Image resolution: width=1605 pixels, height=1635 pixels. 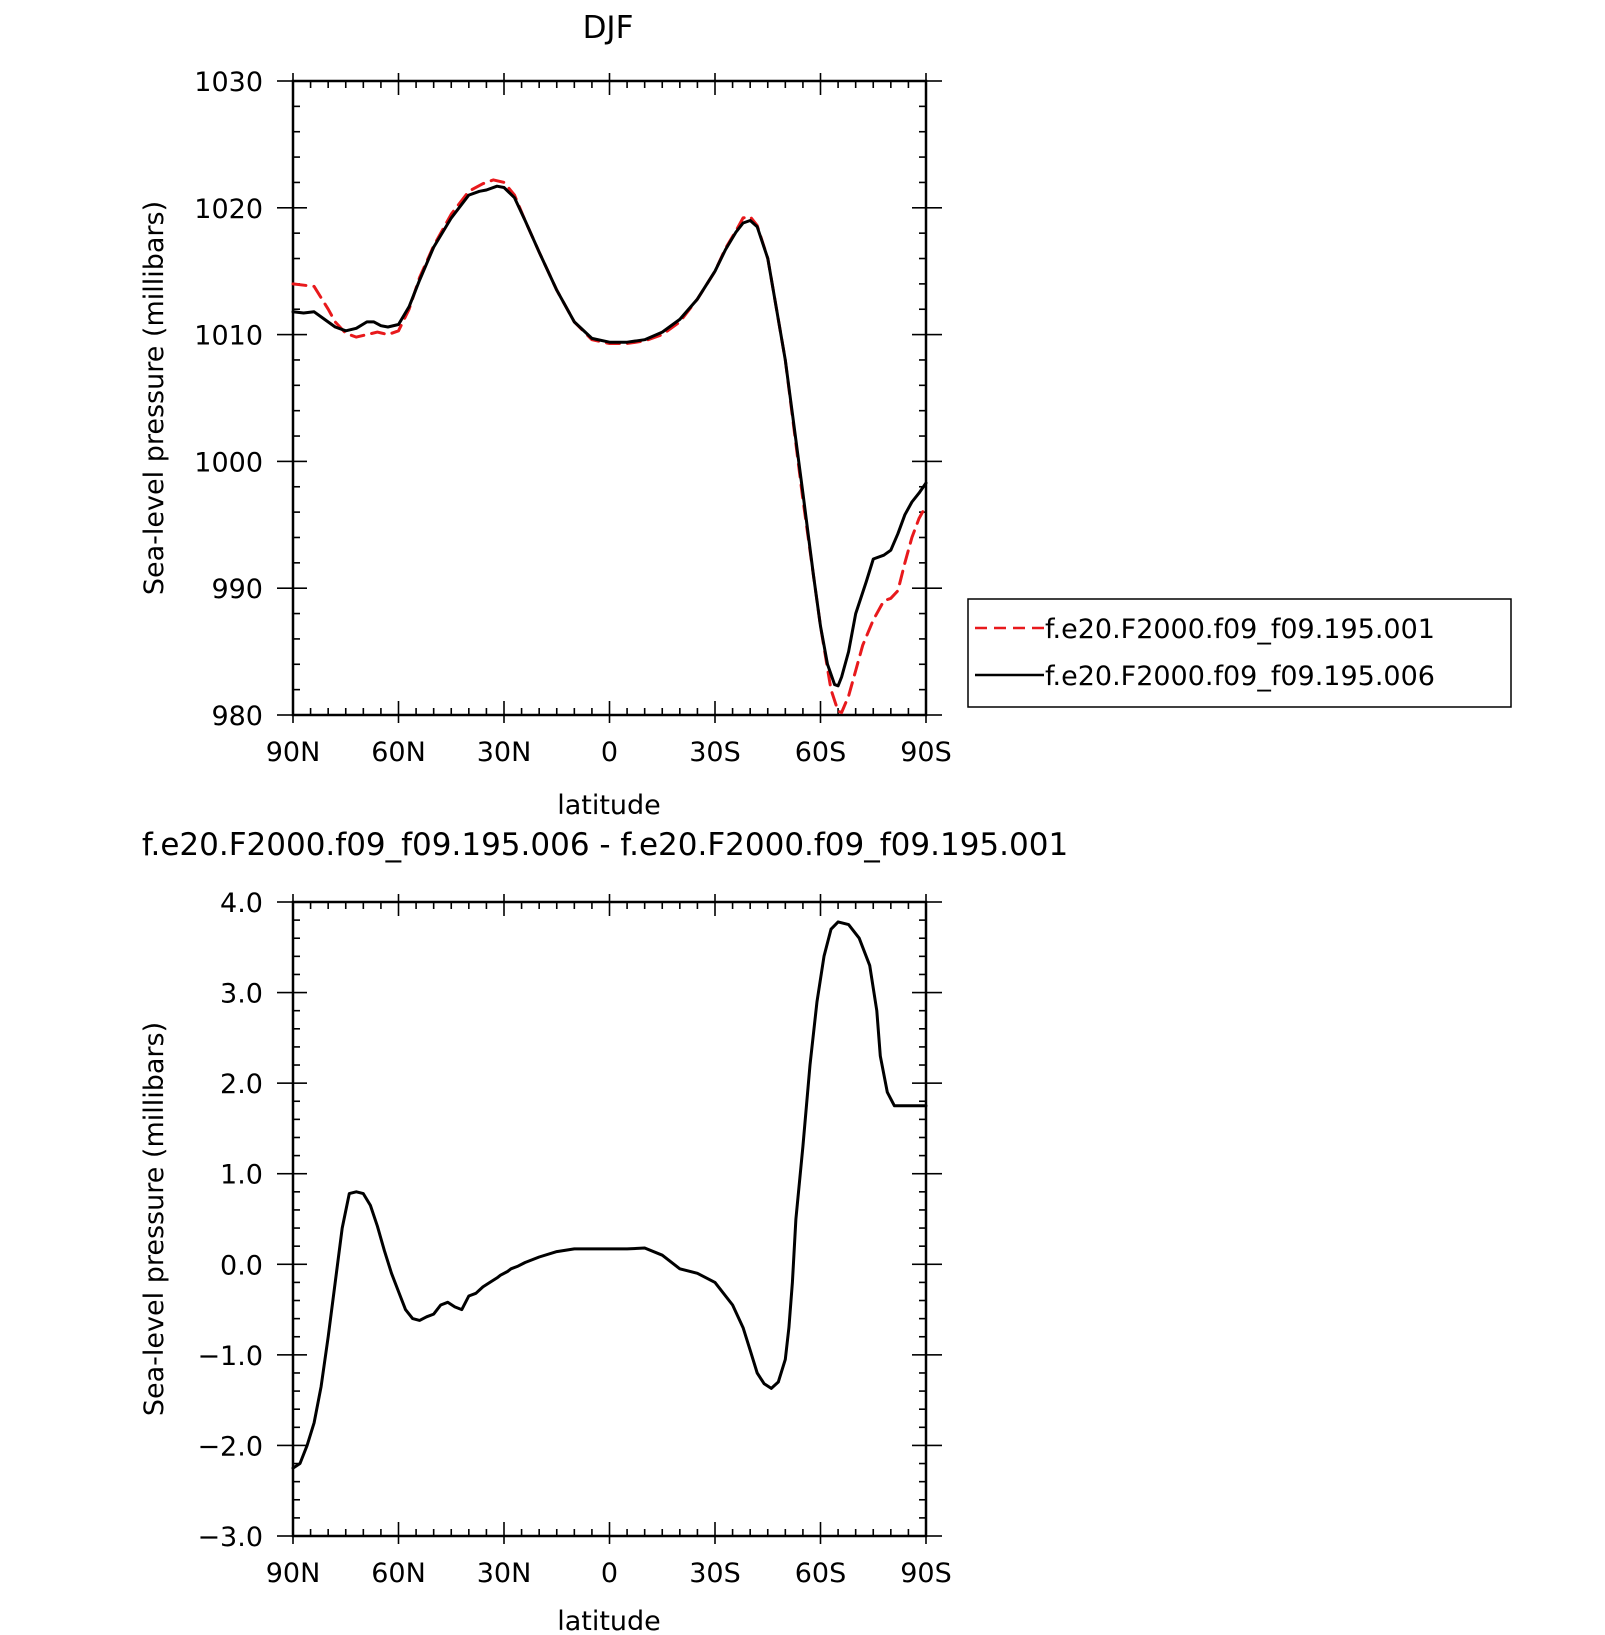 I want to click on bottom-x-tick-label: 0, so click(x=609, y=1573).